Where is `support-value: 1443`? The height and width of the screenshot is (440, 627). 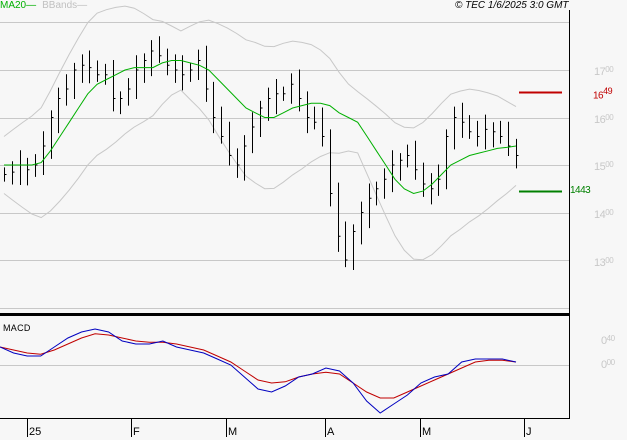 support-value: 1443 is located at coordinates (580, 190).